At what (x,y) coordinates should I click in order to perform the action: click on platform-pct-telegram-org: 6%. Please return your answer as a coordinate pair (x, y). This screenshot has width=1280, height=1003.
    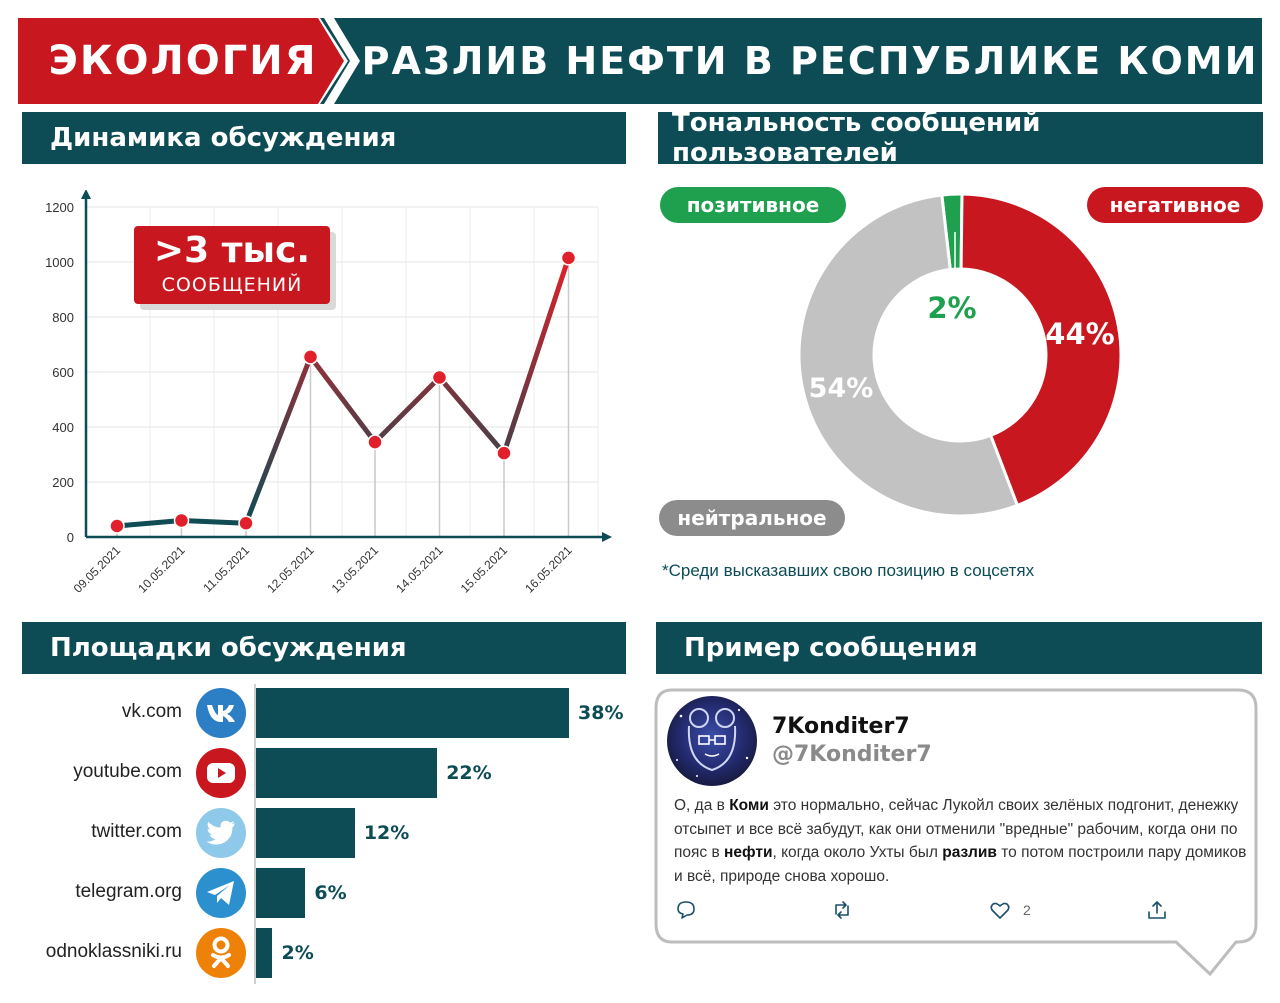
    Looking at the image, I should click on (330, 893).